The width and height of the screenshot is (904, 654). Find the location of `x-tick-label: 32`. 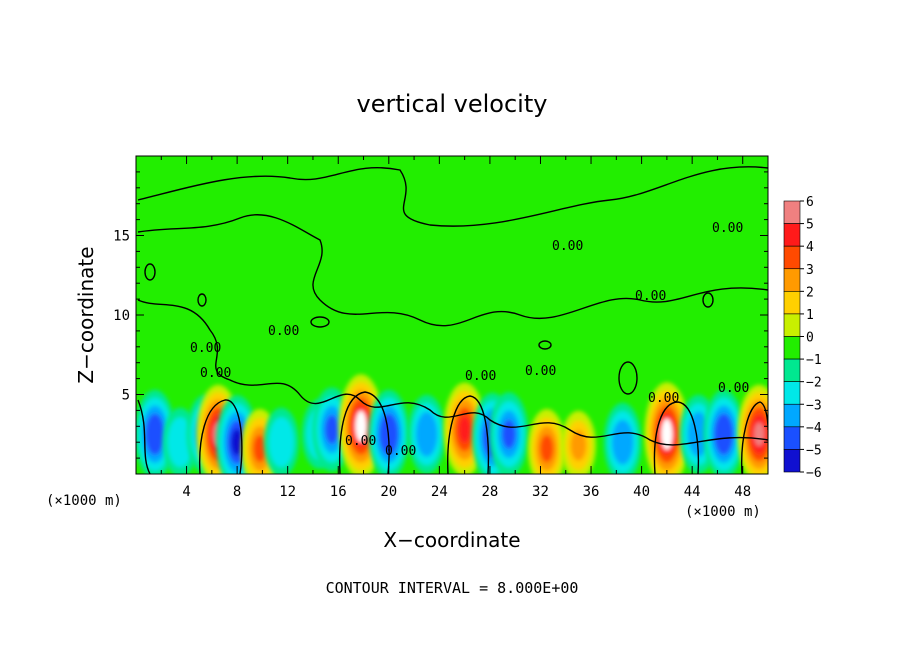

x-tick-label: 32 is located at coordinates (540, 492).